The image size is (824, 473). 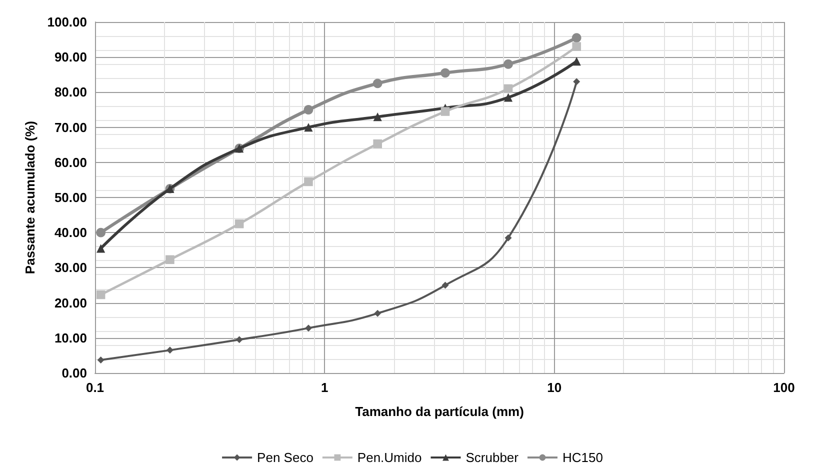 What do you see at coordinates (70, 197) in the screenshot?
I see `y-tick-label: 50.00` at bounding box center [70, 197].